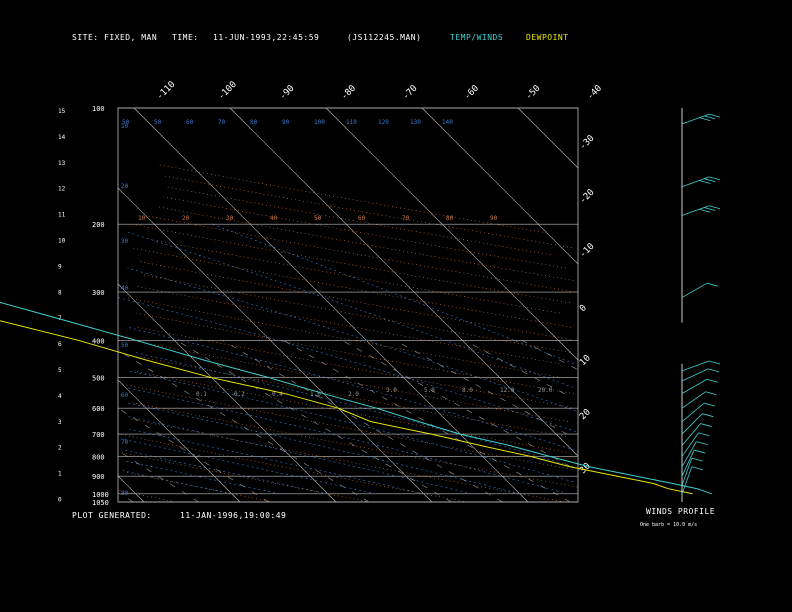 The width and height of the screenshot is (792, 612). I want to click on isotherm-label-top: -70, so click(410, 93).